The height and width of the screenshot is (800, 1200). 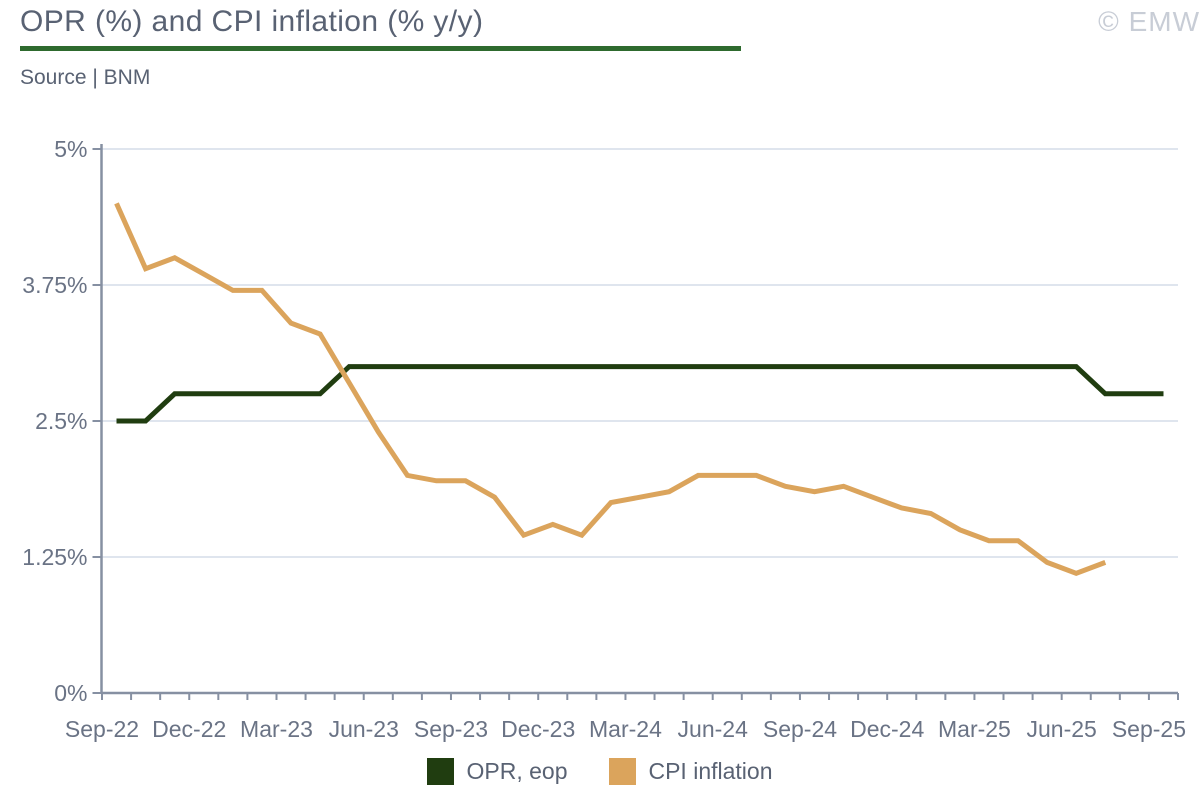 What do you see at coordinates (102, 729) in the screenshot?
I see `x-tick-label: Sep-22` at bounding box center [102, 729].